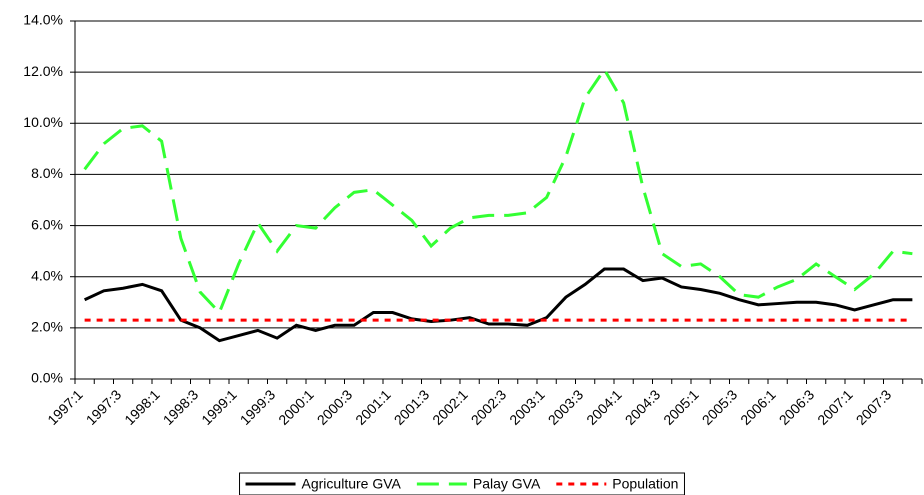 The image size is (924, 495). I want to click on y-tick-label: 4.0%, so click(47, 275).